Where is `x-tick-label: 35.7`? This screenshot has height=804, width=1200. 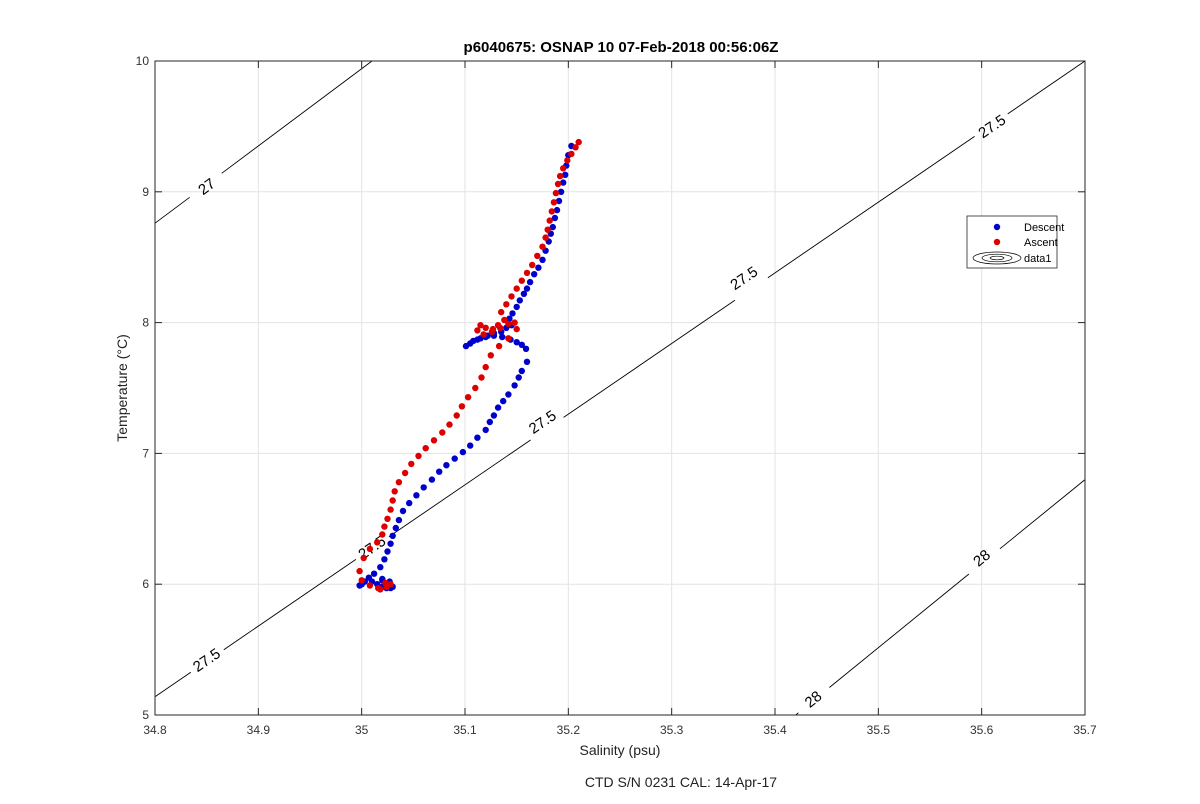 x-tick-label: 35.7 is located at coordinates (1085, 730).